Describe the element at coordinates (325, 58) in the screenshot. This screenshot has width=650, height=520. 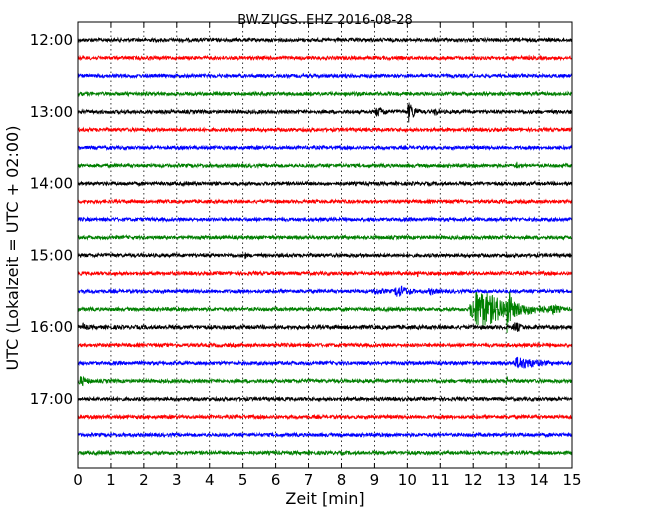
I see `trace-1215-red` at that location.